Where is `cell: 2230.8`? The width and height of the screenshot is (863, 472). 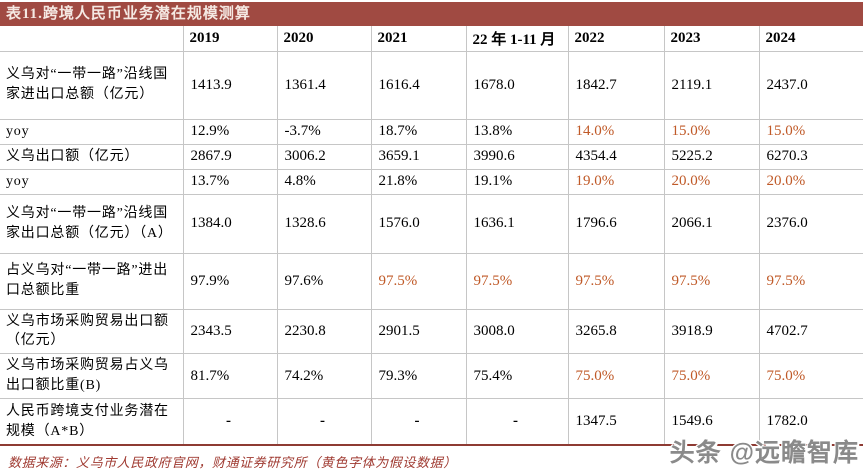
cell: 2230.8 is located at coordinates (324, 332).